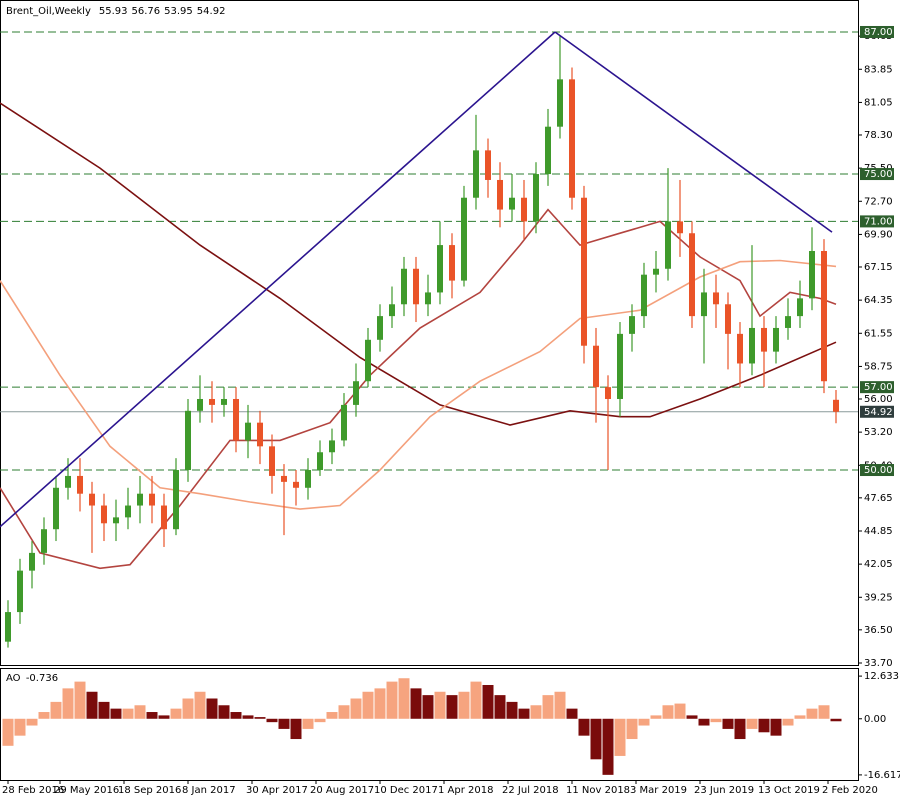 This screenshot has height=800, width=900. I want to click on x-tick-label: 30 Apr 2017, so click(277, 790).